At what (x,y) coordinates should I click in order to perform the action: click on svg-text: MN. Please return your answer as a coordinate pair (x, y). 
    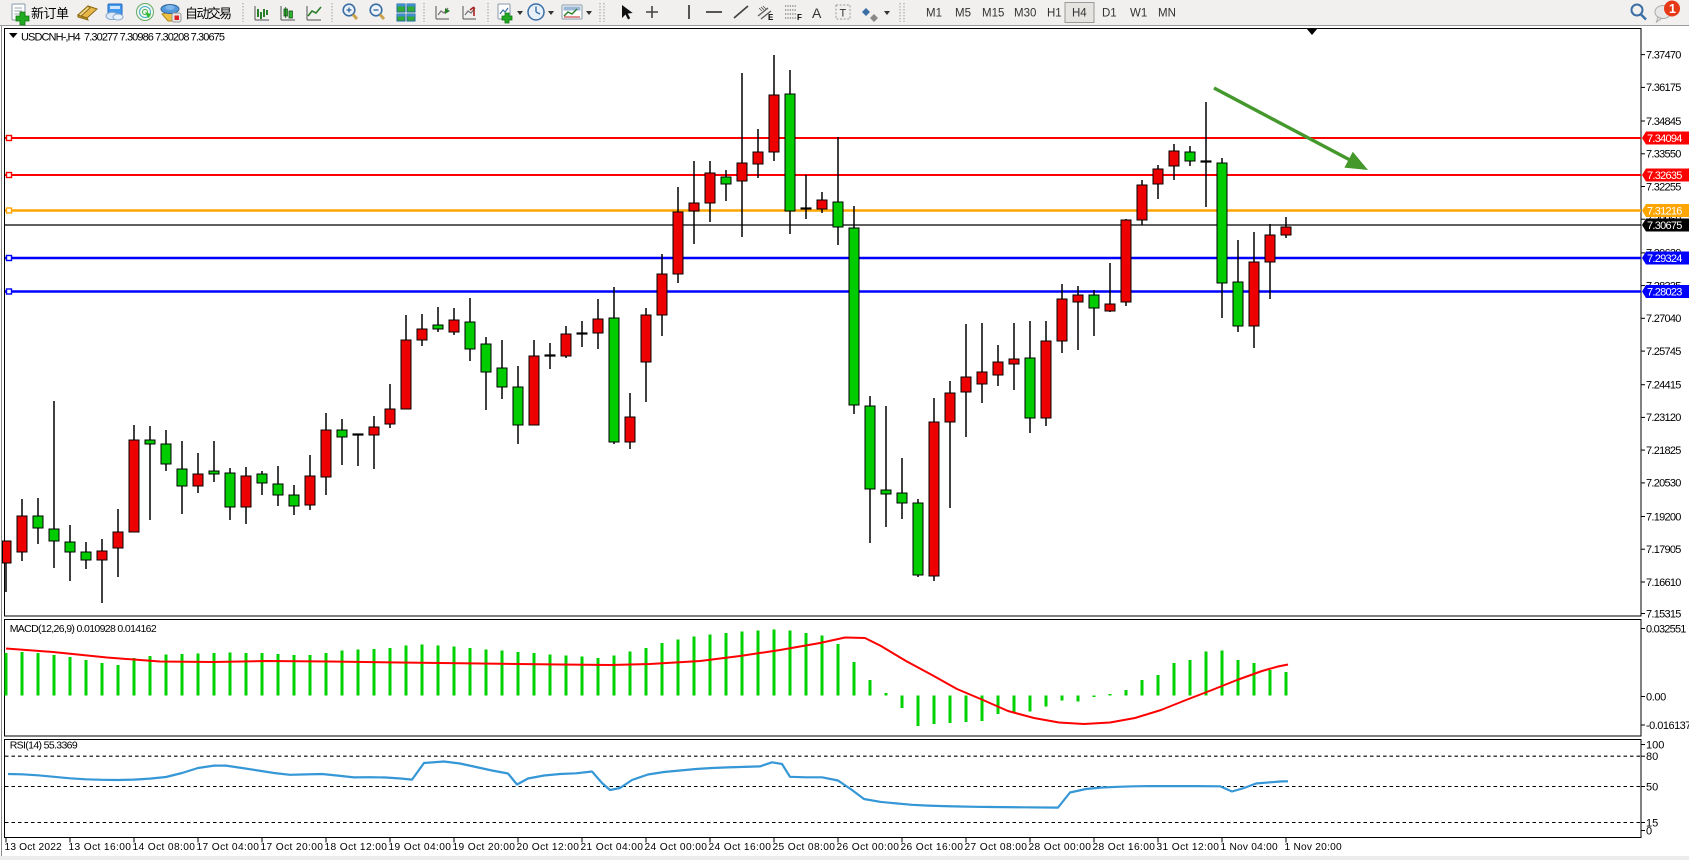
    Looking at the image, I should click on (1167, 14).